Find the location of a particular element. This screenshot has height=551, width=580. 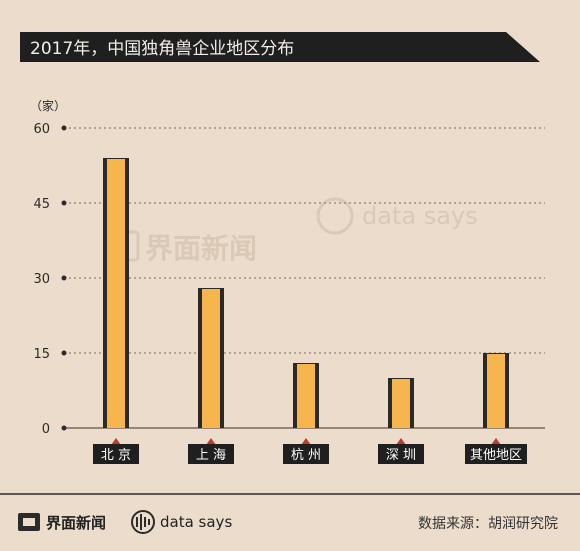

footer-logo-icon is located at coordinates (29, 522).